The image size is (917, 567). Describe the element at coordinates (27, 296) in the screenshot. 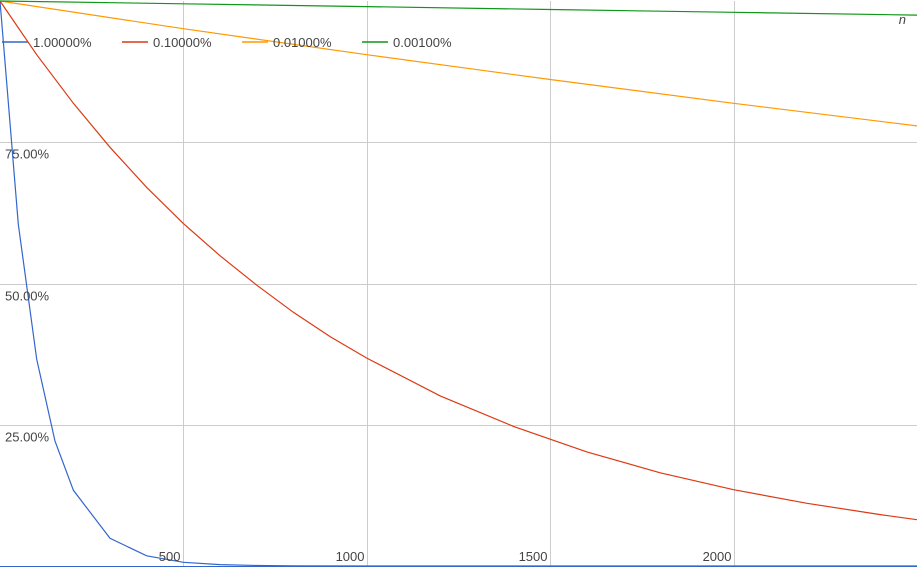

I see `y-tick-label-1: 50.00%` at that location.